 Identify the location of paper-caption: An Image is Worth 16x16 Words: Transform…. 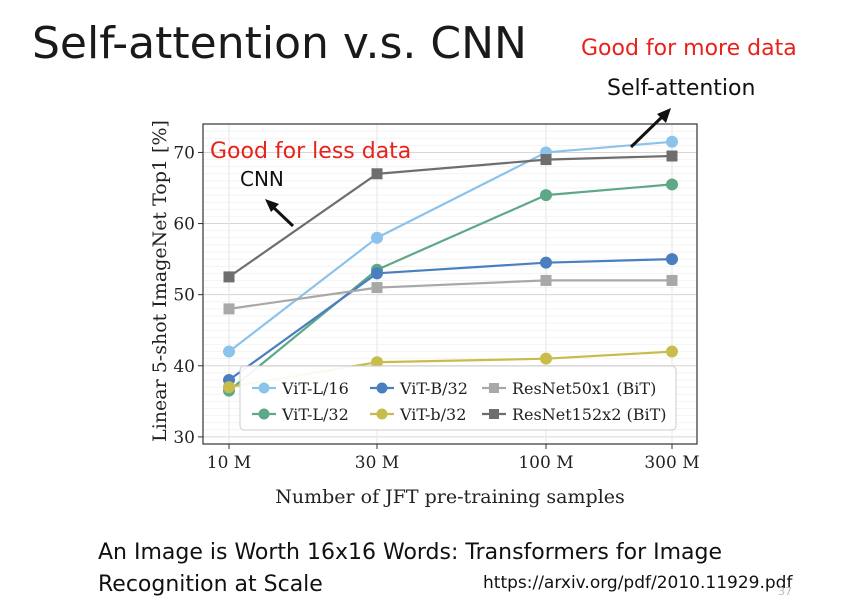
(410, 569).